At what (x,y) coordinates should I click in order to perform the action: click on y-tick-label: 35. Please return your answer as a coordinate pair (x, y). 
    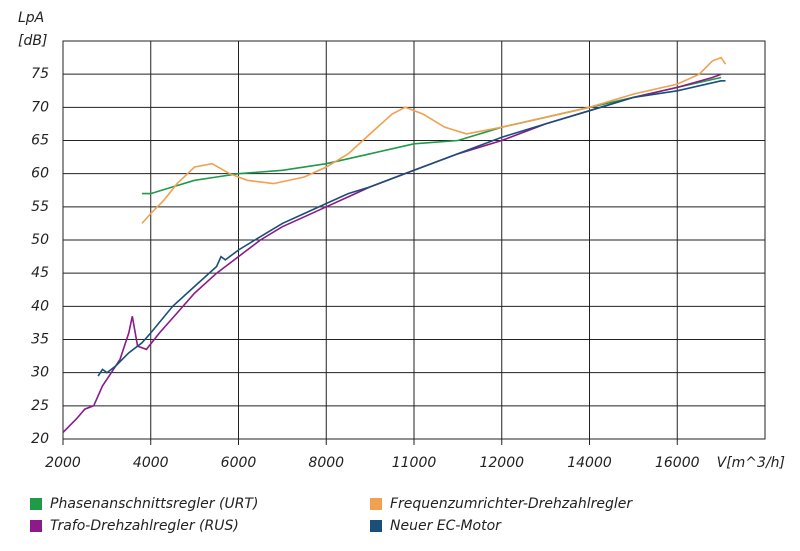
    Looking at the image, I should click on (40, 340).